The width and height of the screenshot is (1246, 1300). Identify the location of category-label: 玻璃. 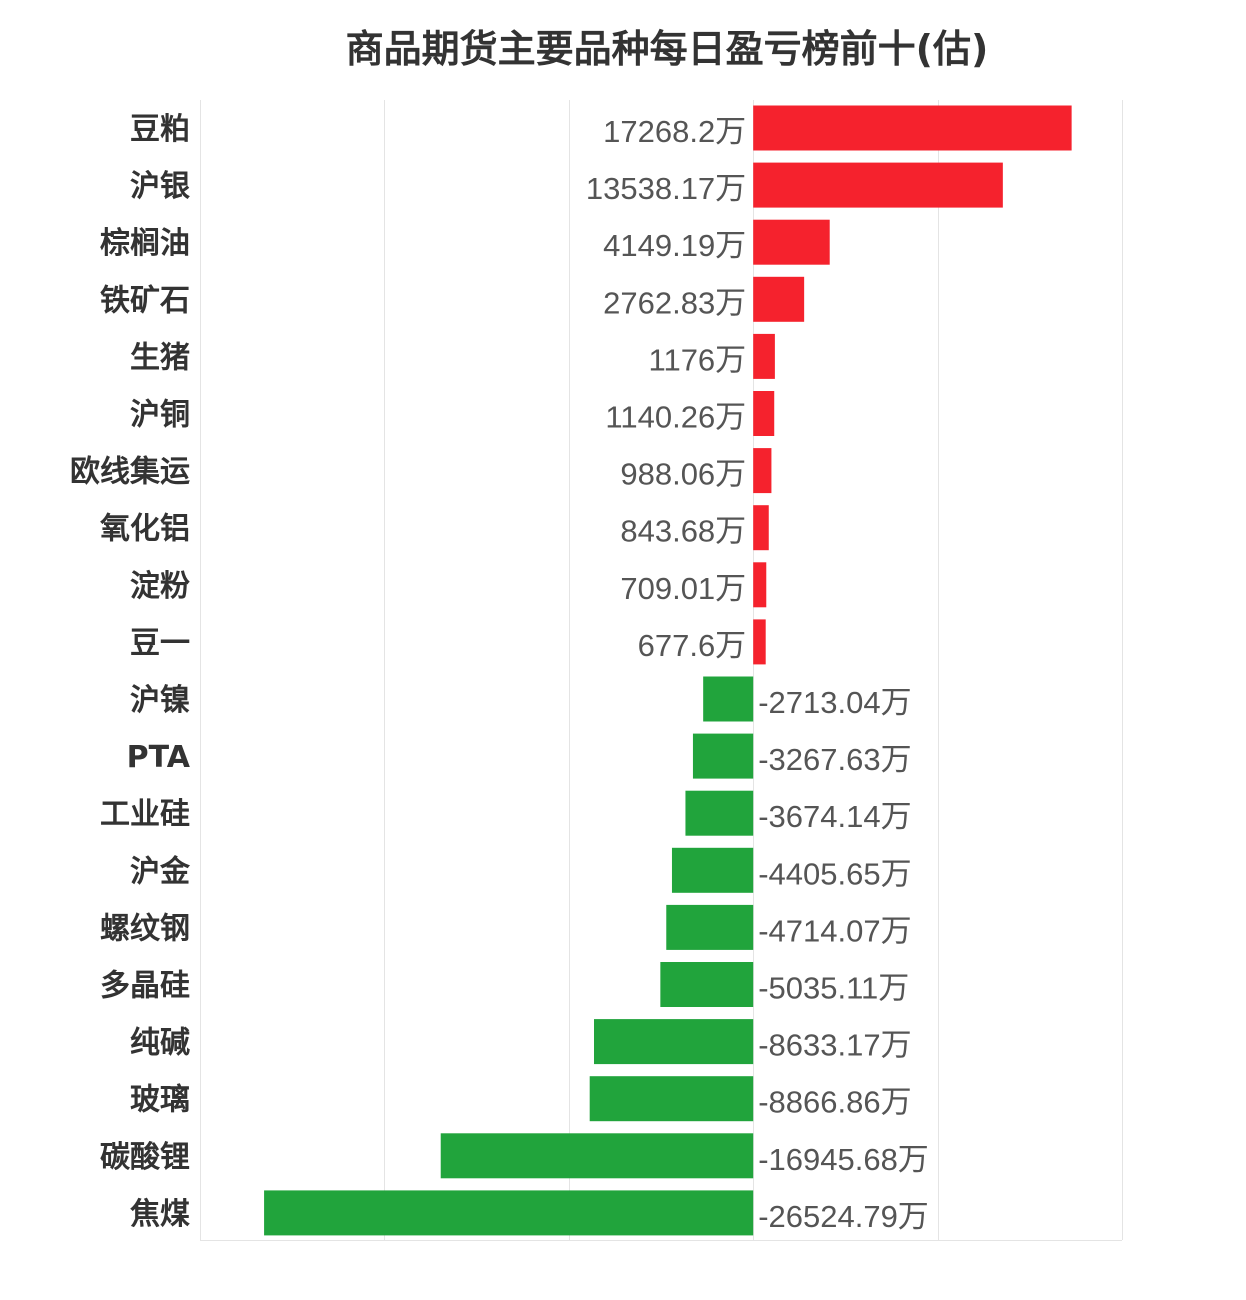
(160, 1100).